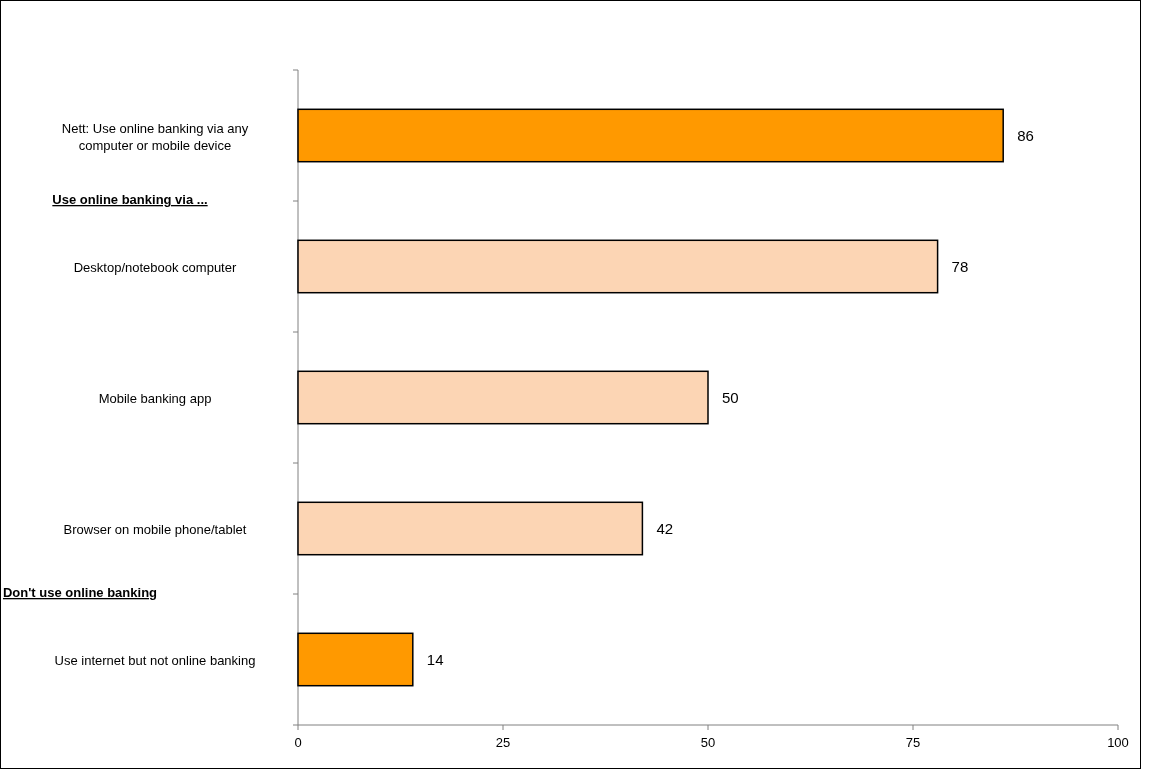 This screenshot has height=780, width=1152. What do you see at coordinates (80, 592) in the screenshot?
I see `text: Don't use online banking` at bounding box center [80, 592].